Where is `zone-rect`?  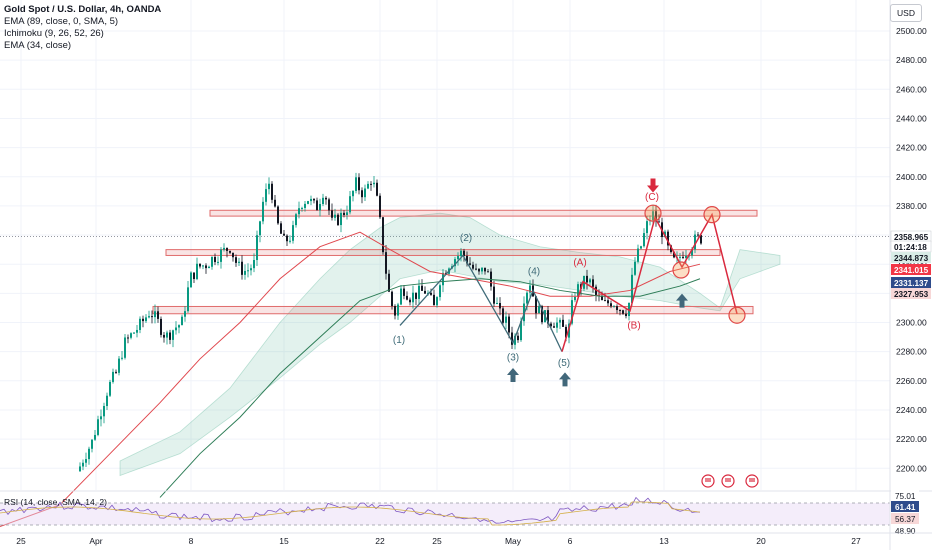
zone-rect is located at coordinates (453, 310).